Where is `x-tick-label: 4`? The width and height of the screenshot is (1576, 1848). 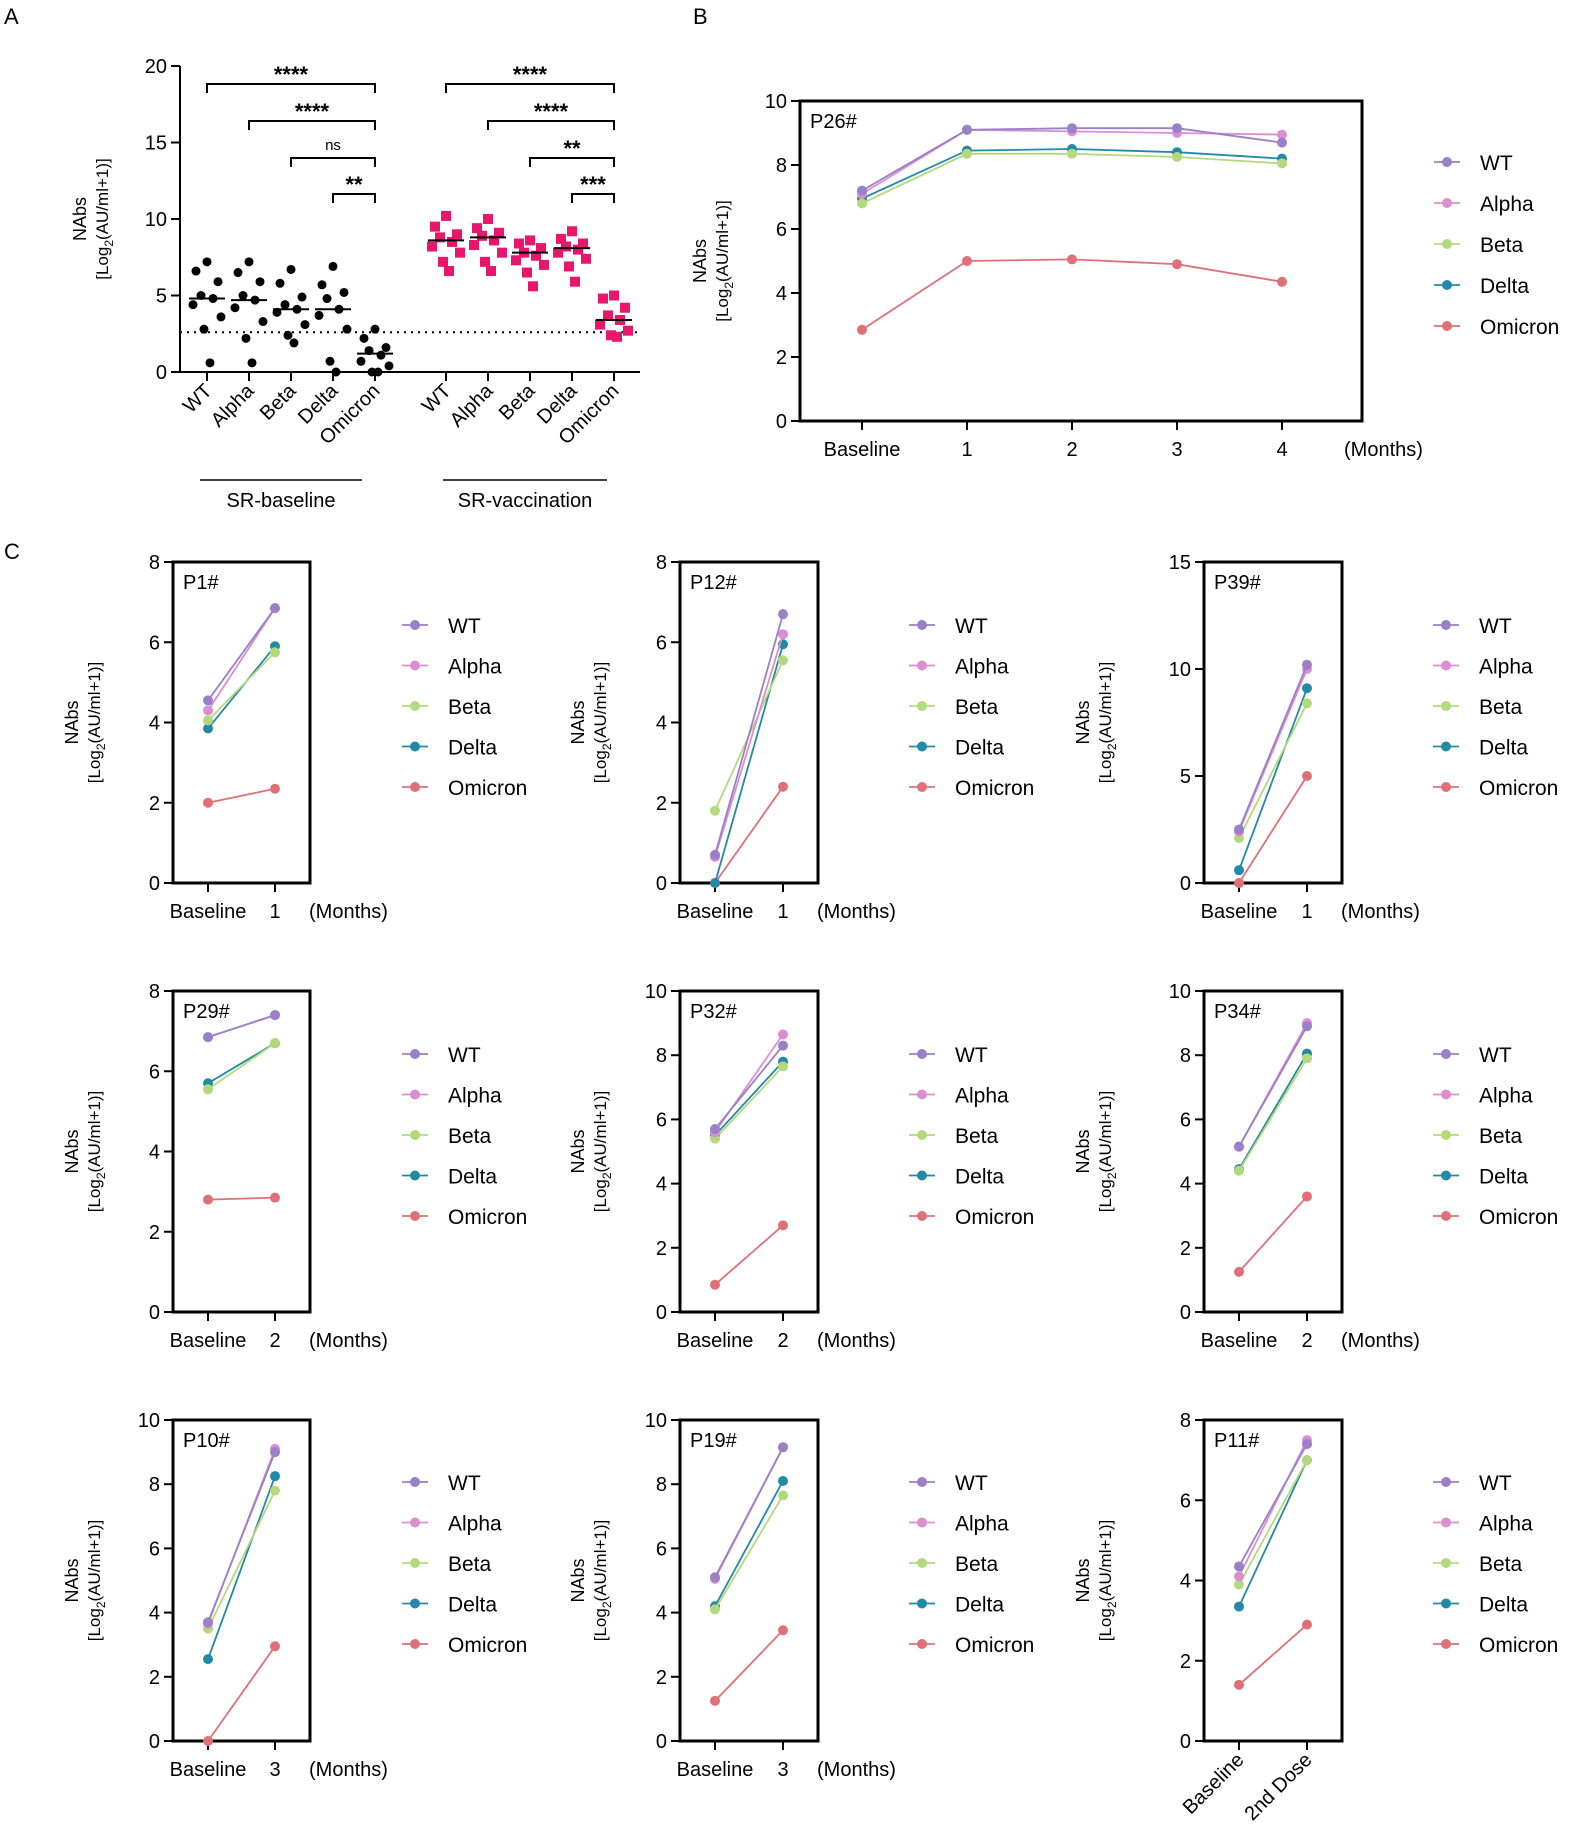
x-tick-label: 4 is located at coordinates (1281, 450).